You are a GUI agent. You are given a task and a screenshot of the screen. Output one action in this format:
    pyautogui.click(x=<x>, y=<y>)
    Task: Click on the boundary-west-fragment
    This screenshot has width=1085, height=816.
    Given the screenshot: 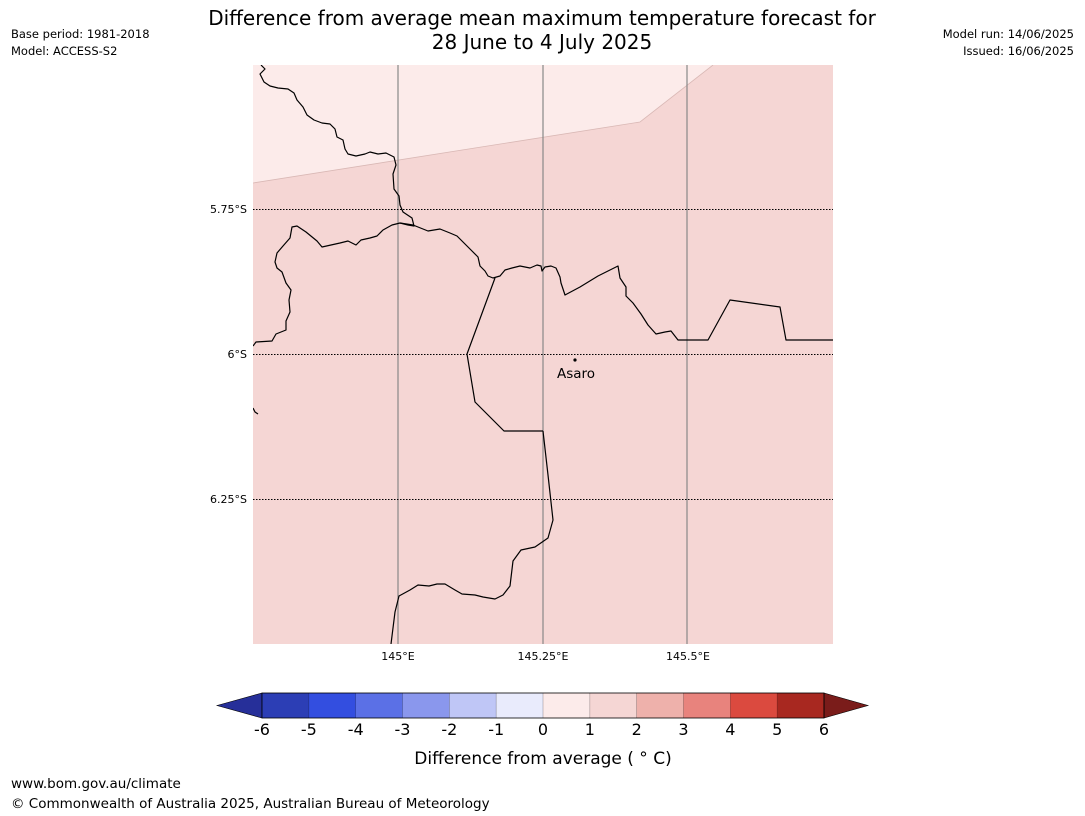 What is the action you would take?
    pyautogui.click(x=256, y=411)
    